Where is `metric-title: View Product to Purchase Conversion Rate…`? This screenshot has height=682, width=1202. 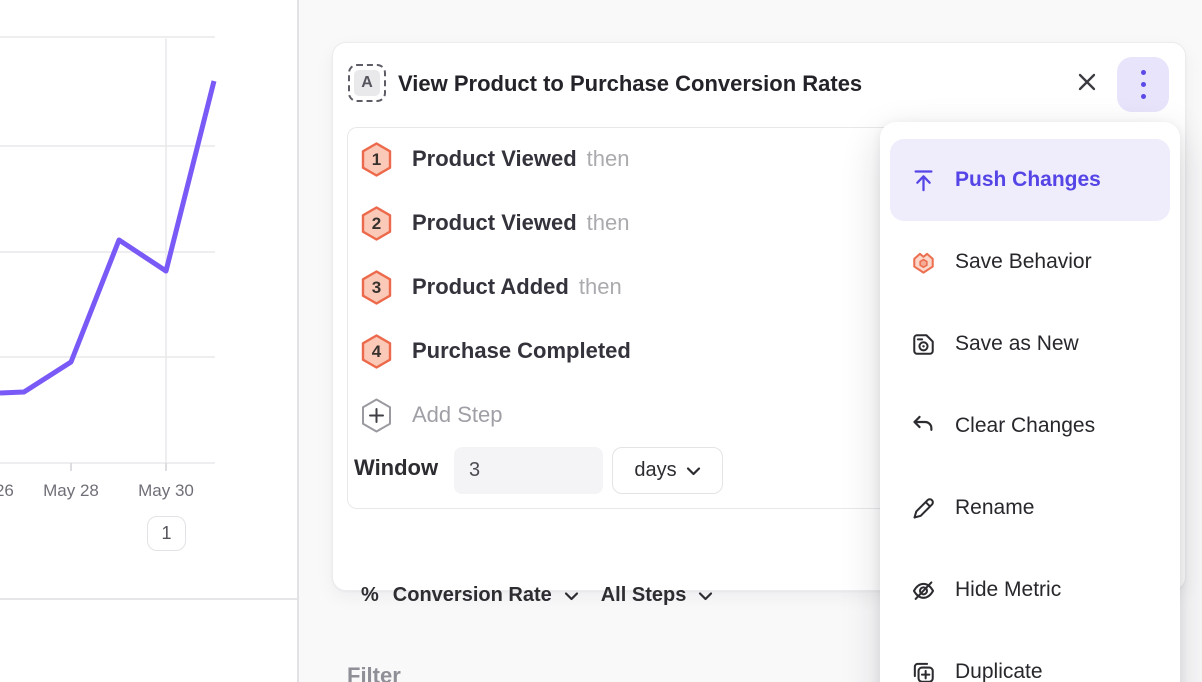
metric-title: View Product to Purchase Conversion Rate… is located at coordinates (630, 83).